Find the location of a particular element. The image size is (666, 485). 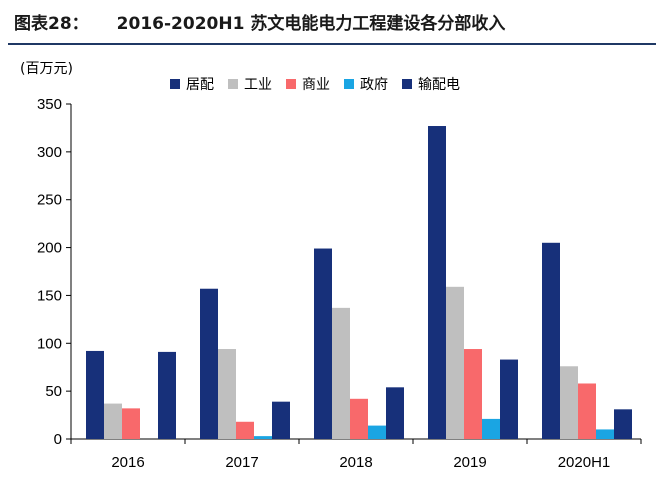

chart-title: 2016-2020H1 苏文电能电力工程建设各分部收入 is located at coordinates (311, 24).